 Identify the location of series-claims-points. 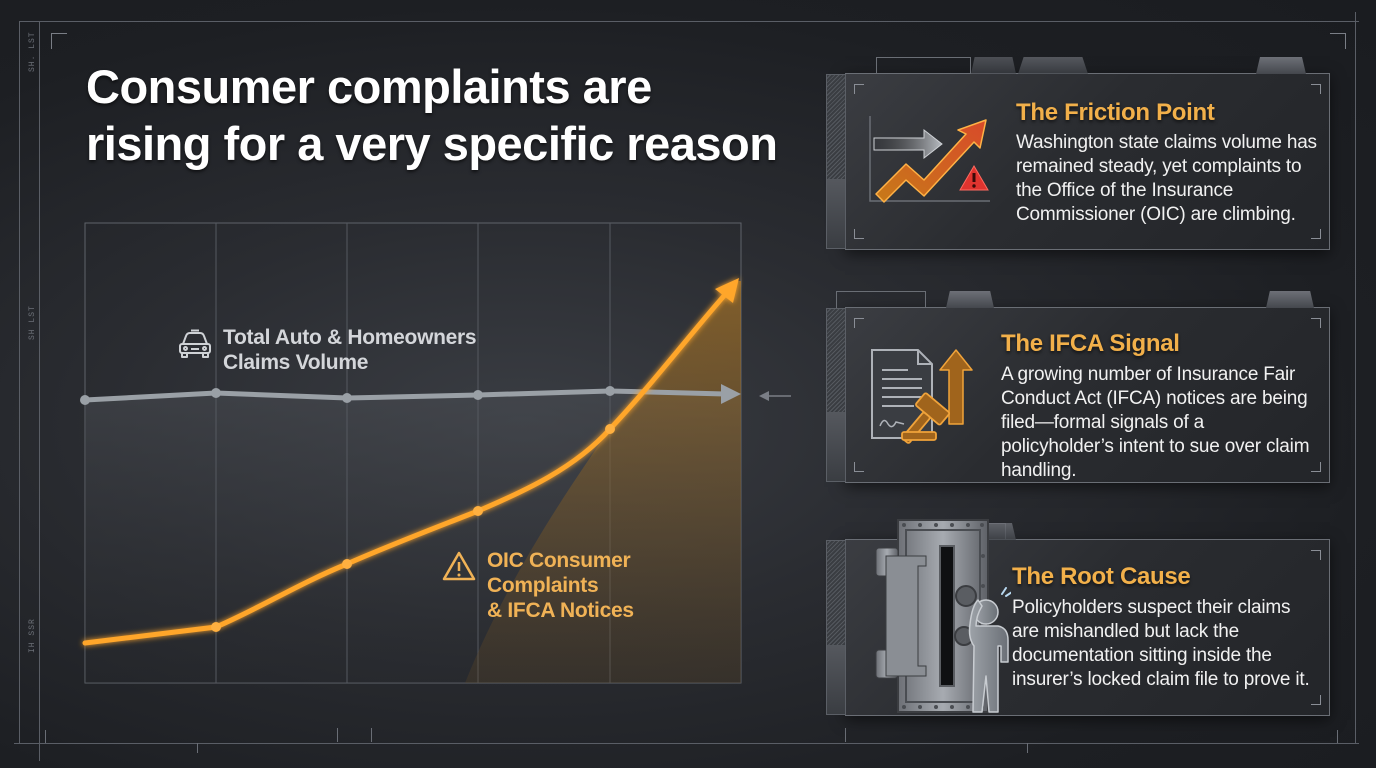
(347, 395).